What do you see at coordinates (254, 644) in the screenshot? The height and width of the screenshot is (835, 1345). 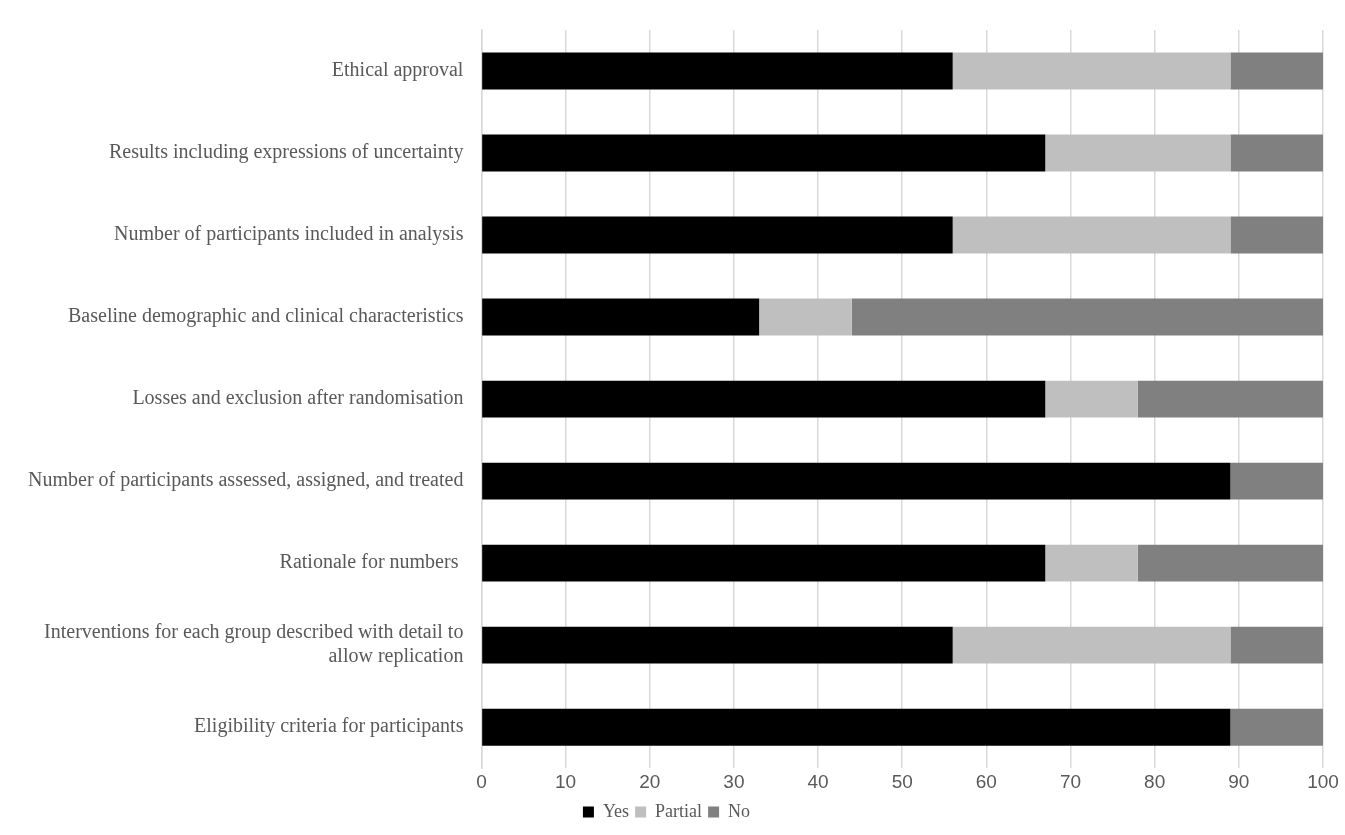 I see `y-tick-label: Interventions for each group described with detail to allow replication` at bounding box center [254, 644].